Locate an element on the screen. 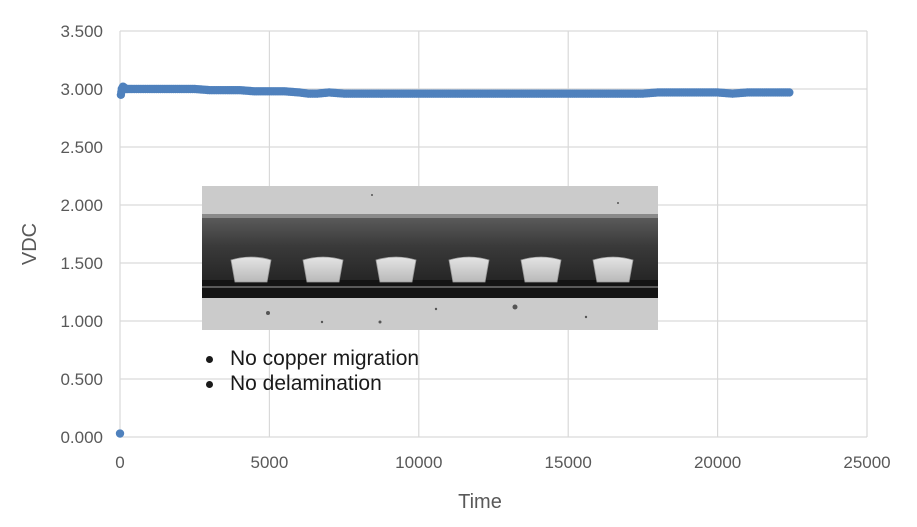 This screenshot has height=527, width=917. data-point is located at coordinates (120, 433).